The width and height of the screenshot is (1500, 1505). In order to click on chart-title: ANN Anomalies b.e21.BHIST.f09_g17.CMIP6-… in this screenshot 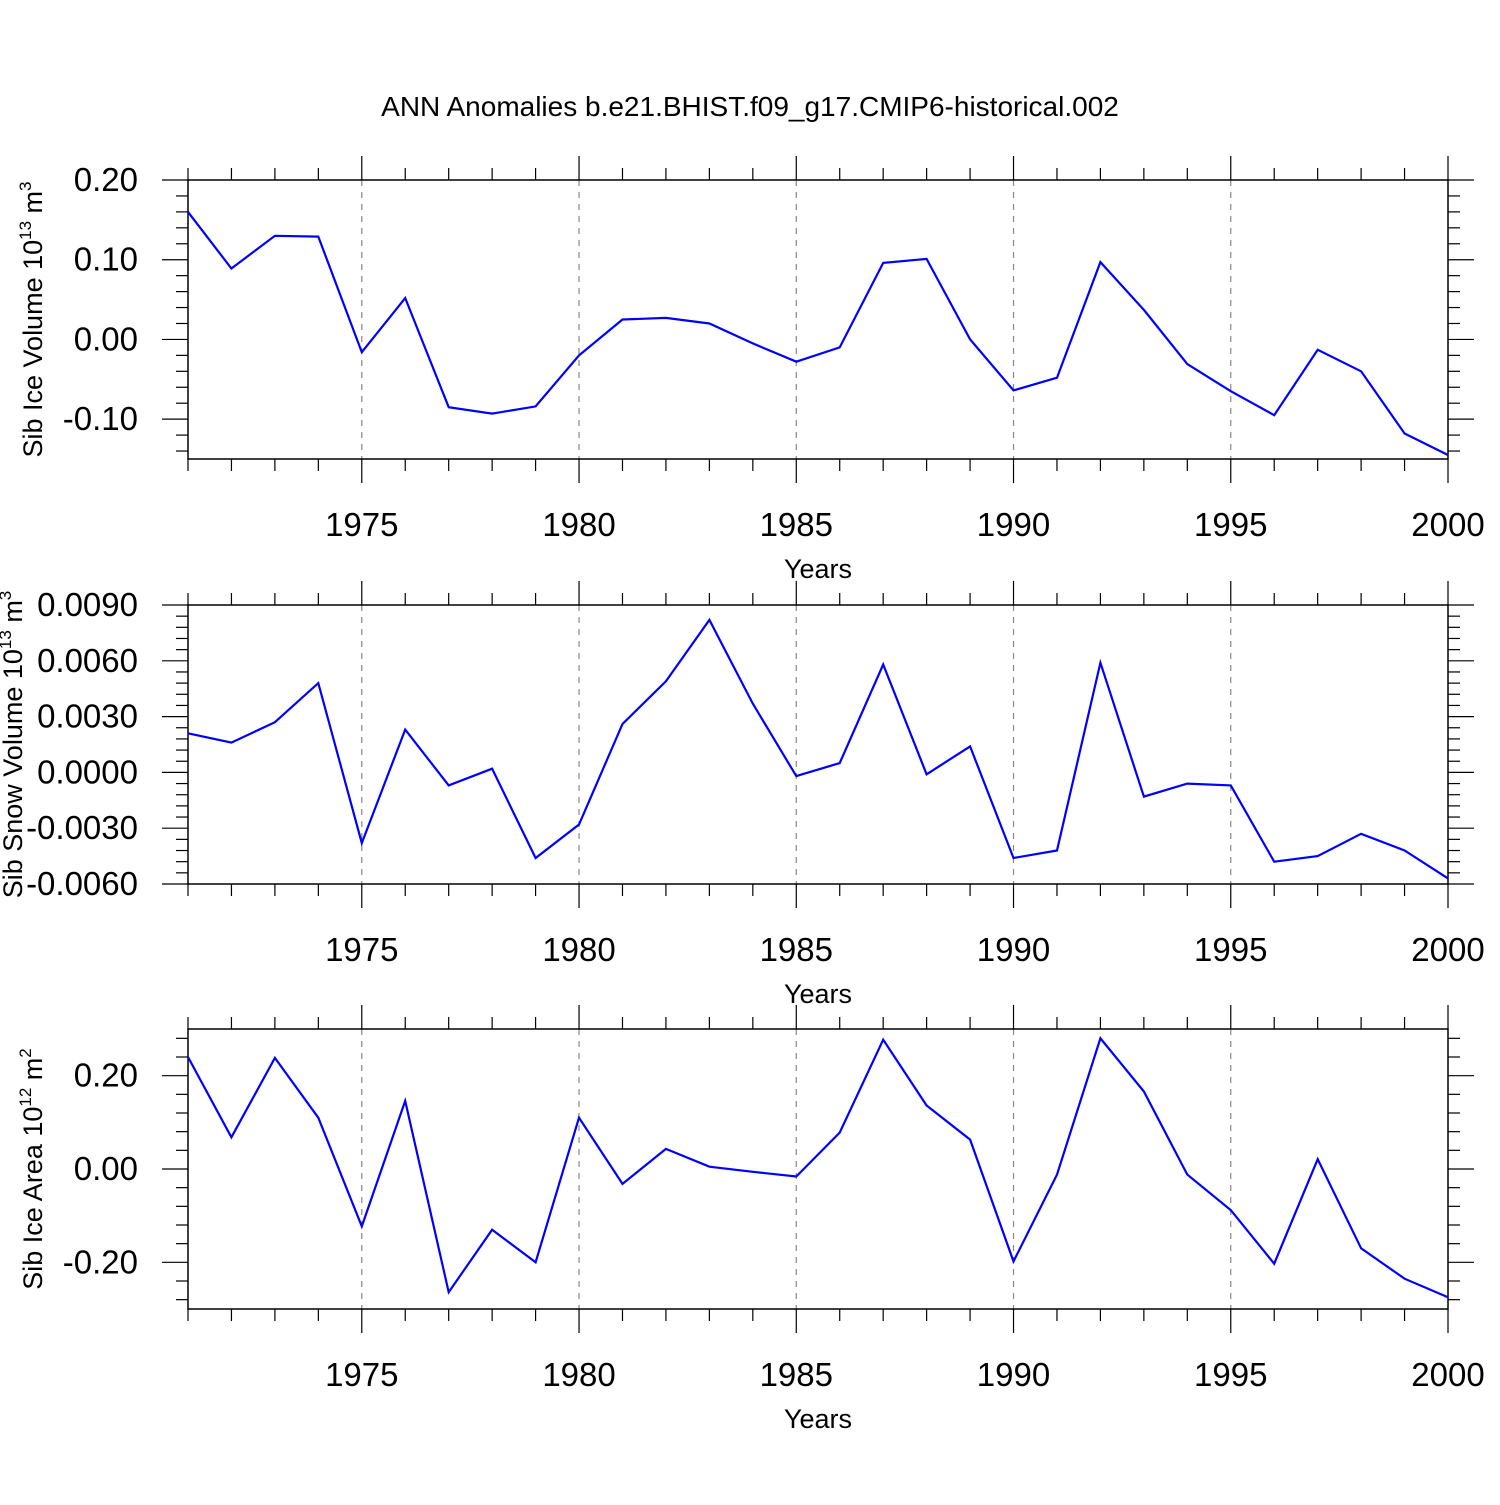, I will do `click(750, 106)`.